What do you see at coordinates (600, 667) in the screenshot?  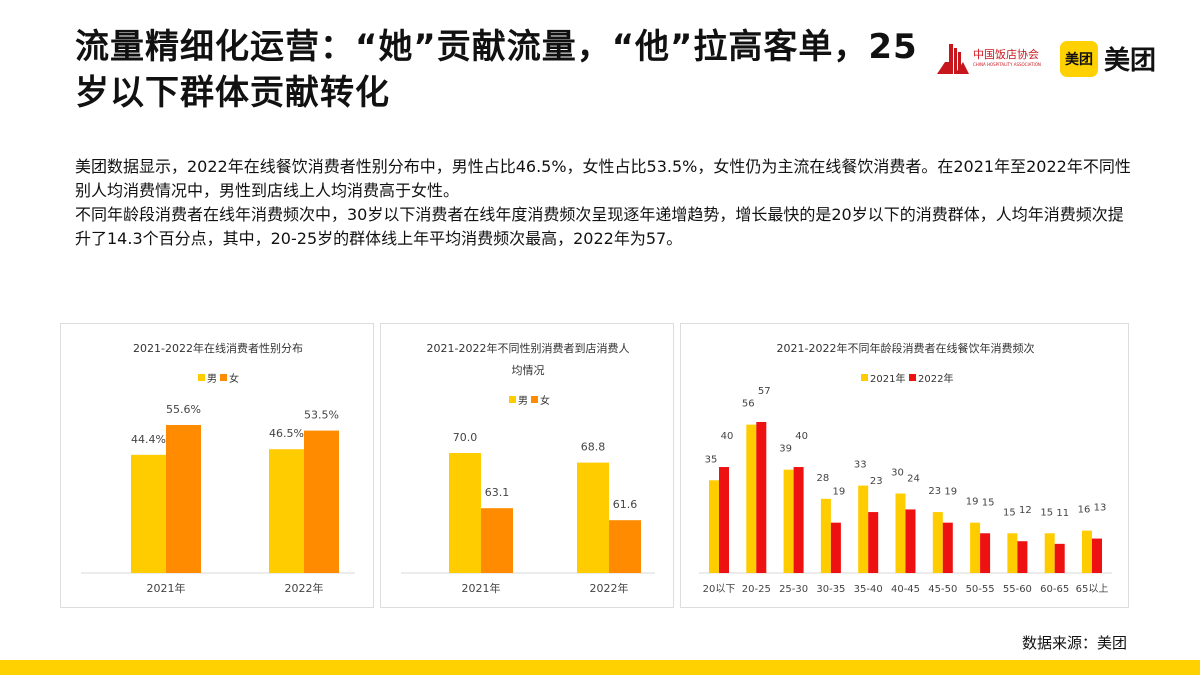 I see `bottom-accent-bar` at bounding box center [600, 667].